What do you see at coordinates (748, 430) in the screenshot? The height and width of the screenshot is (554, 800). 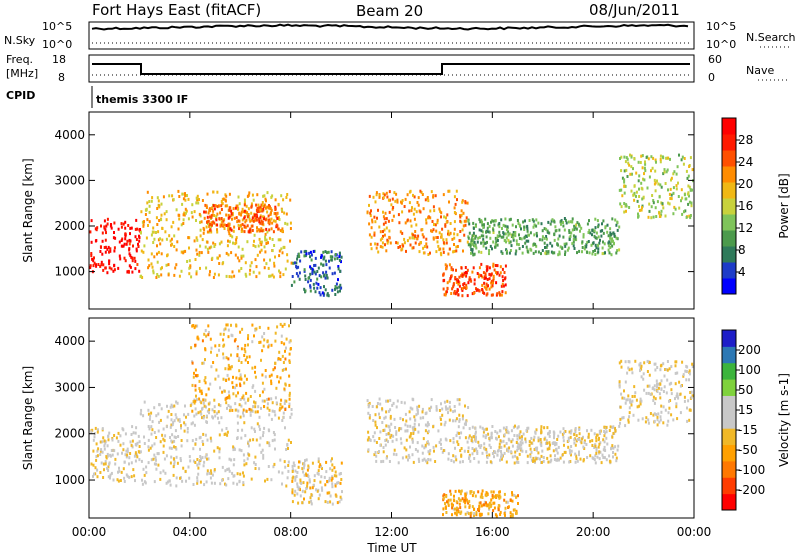 I see `colorbar-tick-label: -15` at bounding box center [748, 430].